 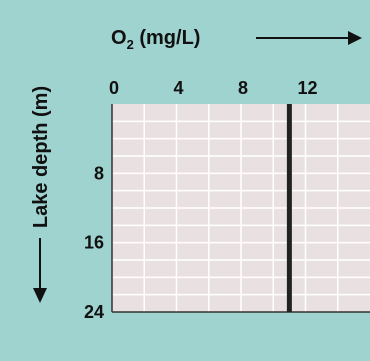 What do you see at coordinates (119, 38) in the screenshot?
I see `x-axis-title-main: O` at bounding box center [119, 38].